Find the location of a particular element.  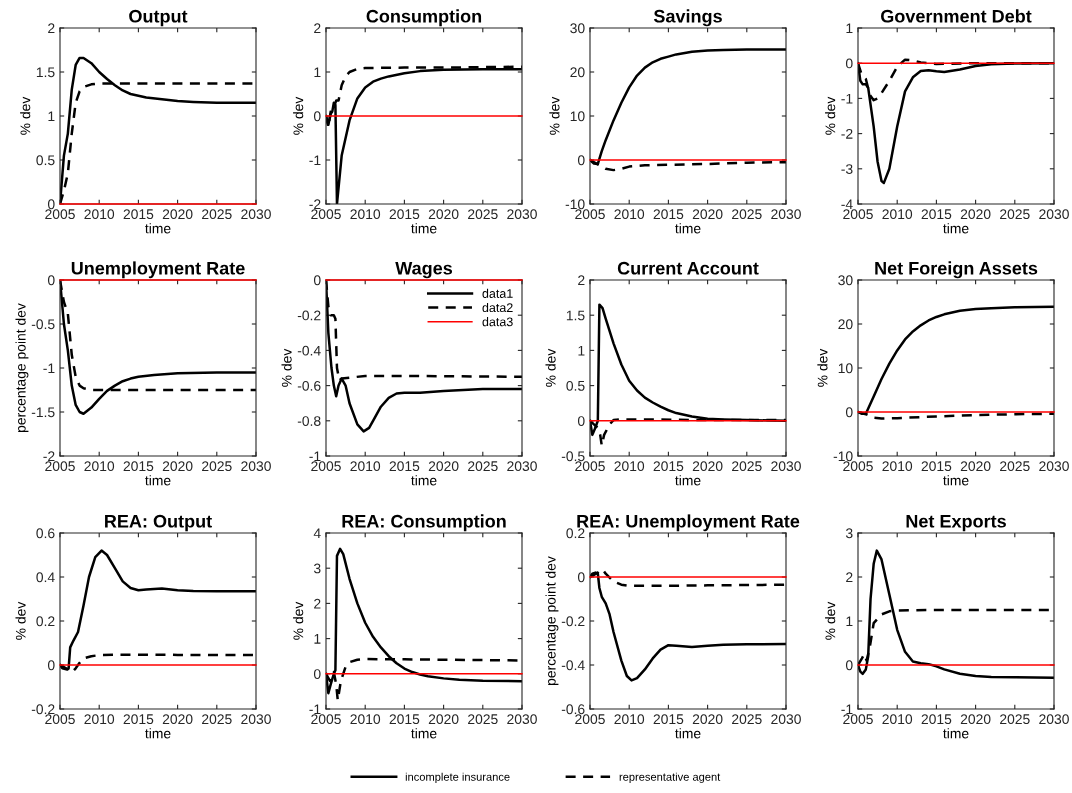

y-tick-label: -3 is located at coordinates (847, 169).